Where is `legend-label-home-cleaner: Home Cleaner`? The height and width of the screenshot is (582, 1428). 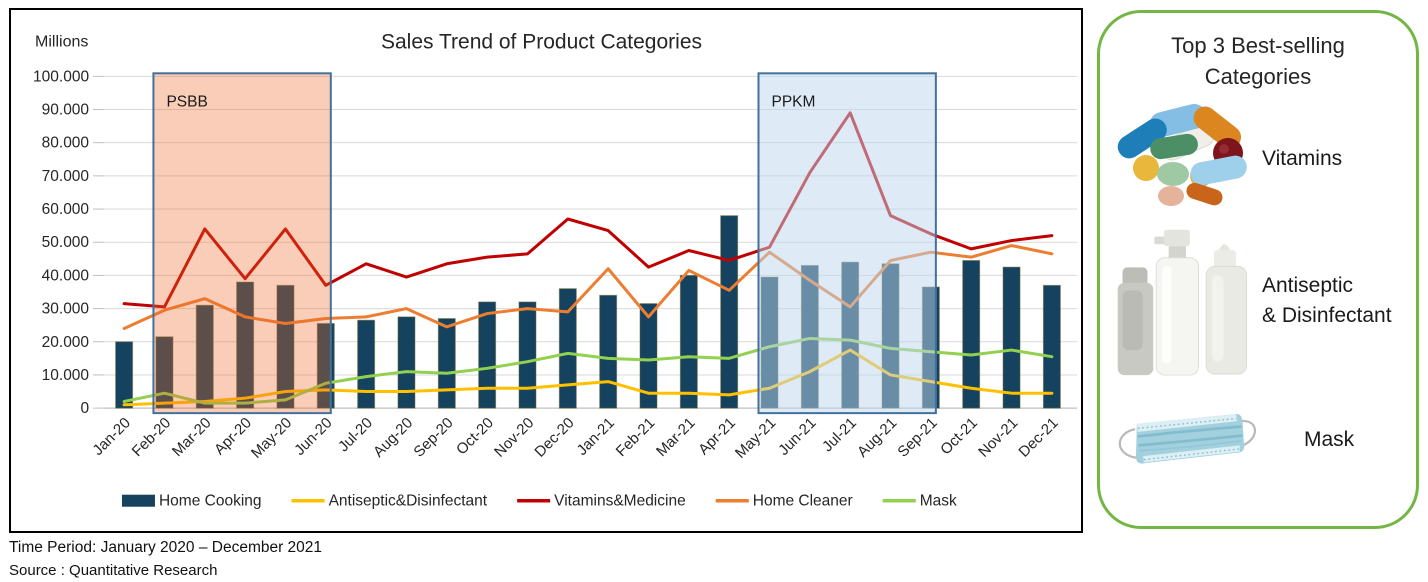
legend-label-home-cleaner: Home Cleaner is located at coordinates (803, 501).